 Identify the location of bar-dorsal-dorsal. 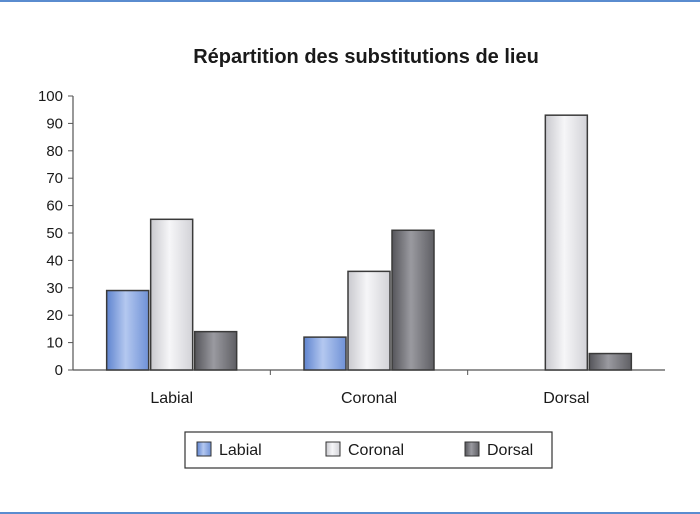
(610, 361).